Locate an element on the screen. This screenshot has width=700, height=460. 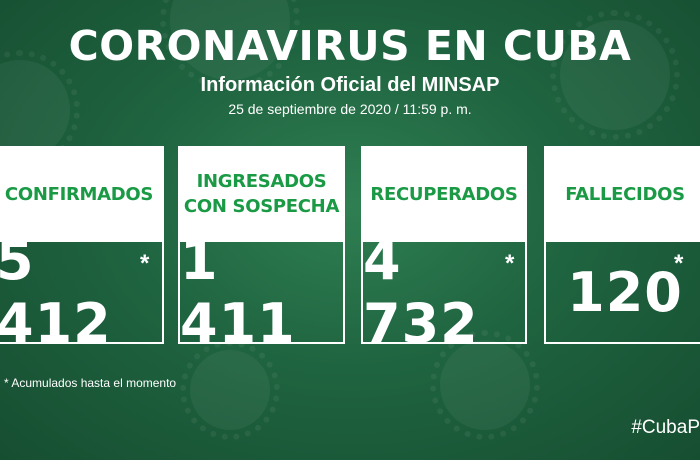
stat-card-fallecidos: FALLECIDOS 120 * is located at coordinates (622, 246).